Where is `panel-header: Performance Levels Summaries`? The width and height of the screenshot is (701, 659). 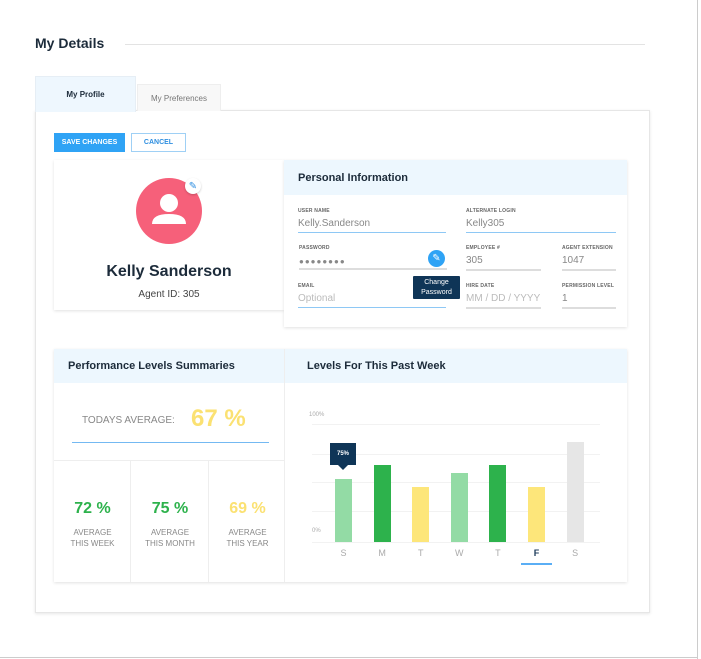 panel-header: Performance Levels Summaries is located at coordinates (169, 366).